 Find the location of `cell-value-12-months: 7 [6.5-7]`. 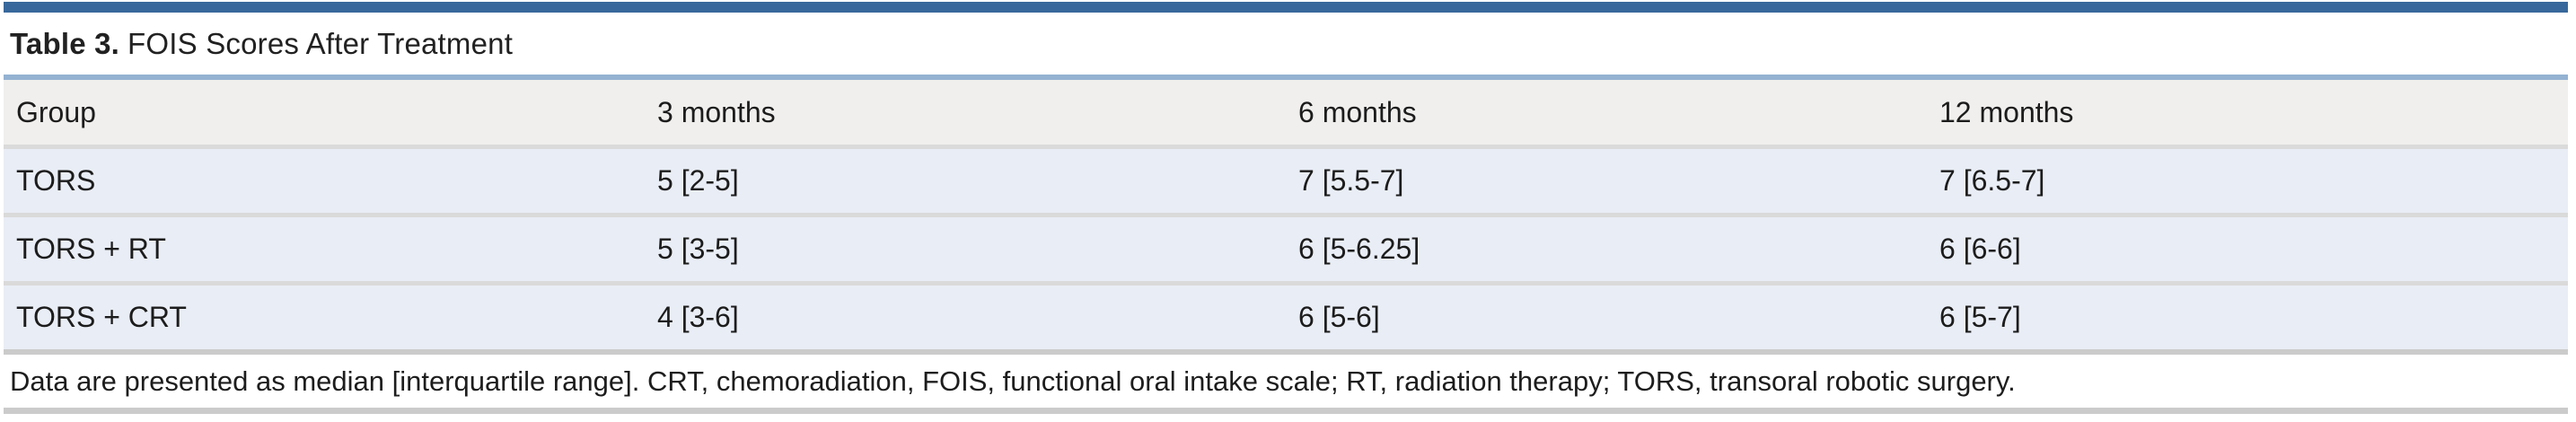

cell-value-12-months: 7 [6.5-7] is located at coordinates (2247, 180).